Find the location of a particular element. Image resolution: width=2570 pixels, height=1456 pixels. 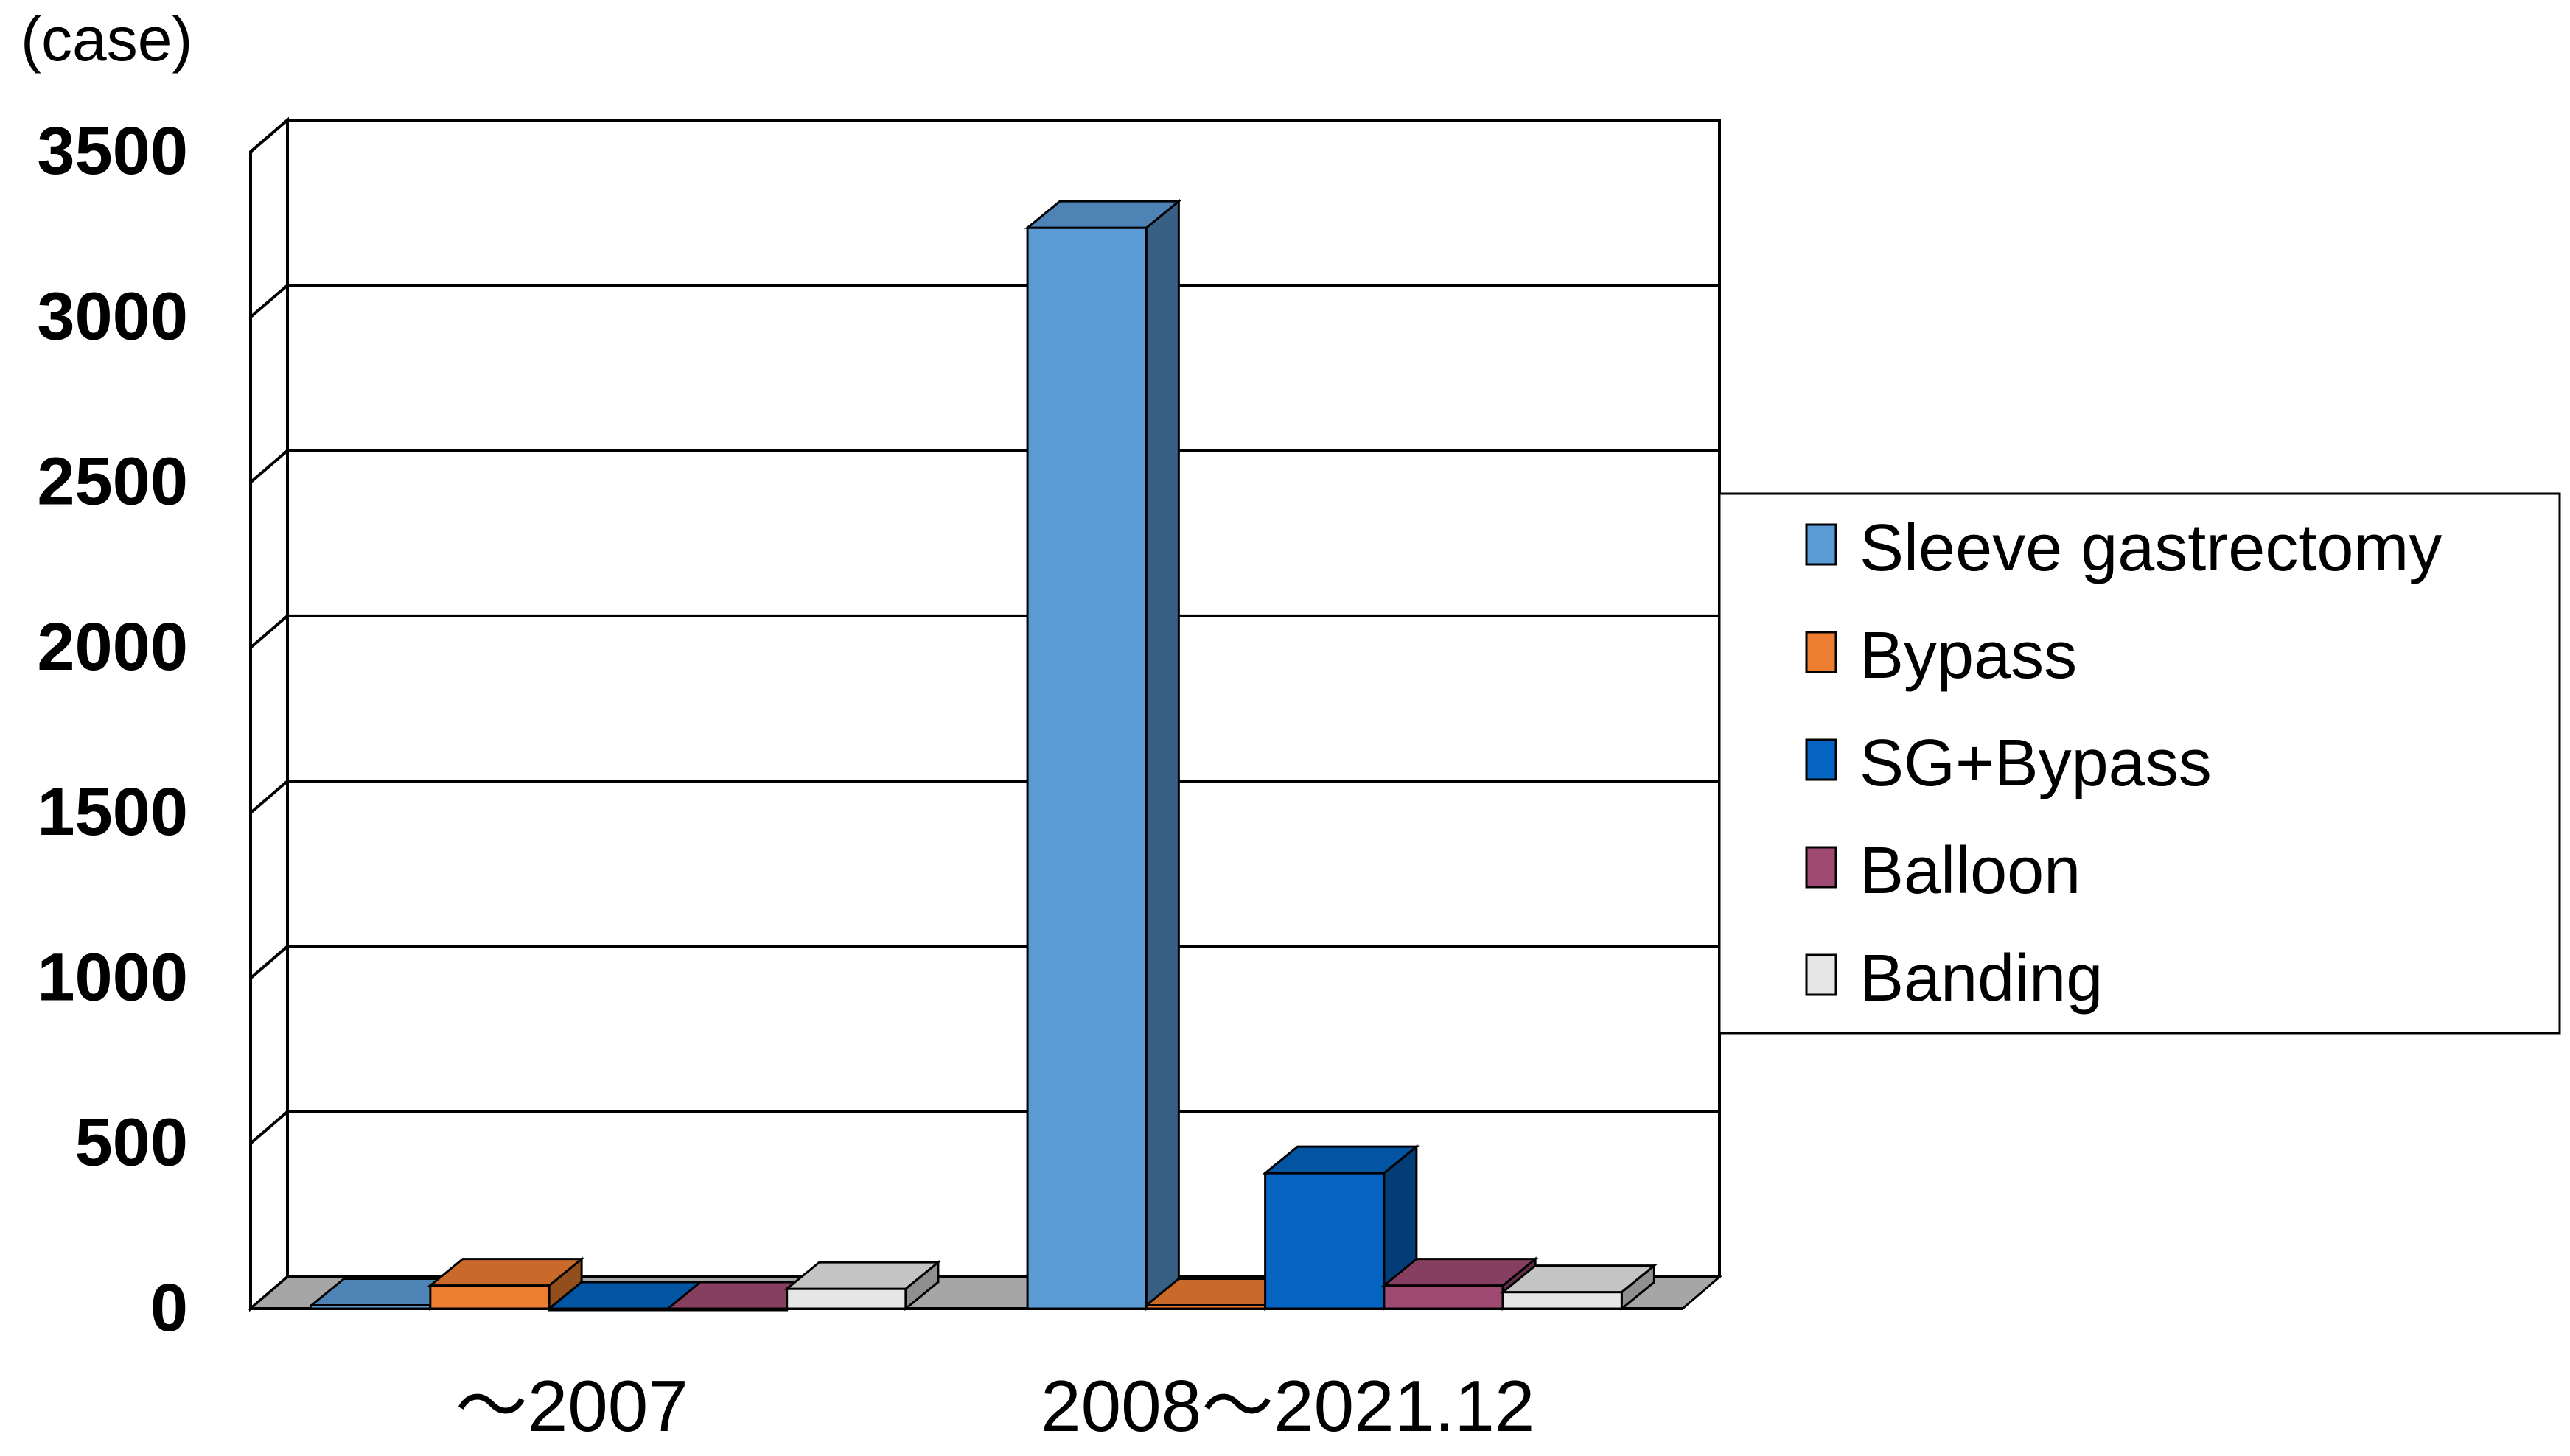

y-tick-label: 3000 is located at coordinates (113, 316).